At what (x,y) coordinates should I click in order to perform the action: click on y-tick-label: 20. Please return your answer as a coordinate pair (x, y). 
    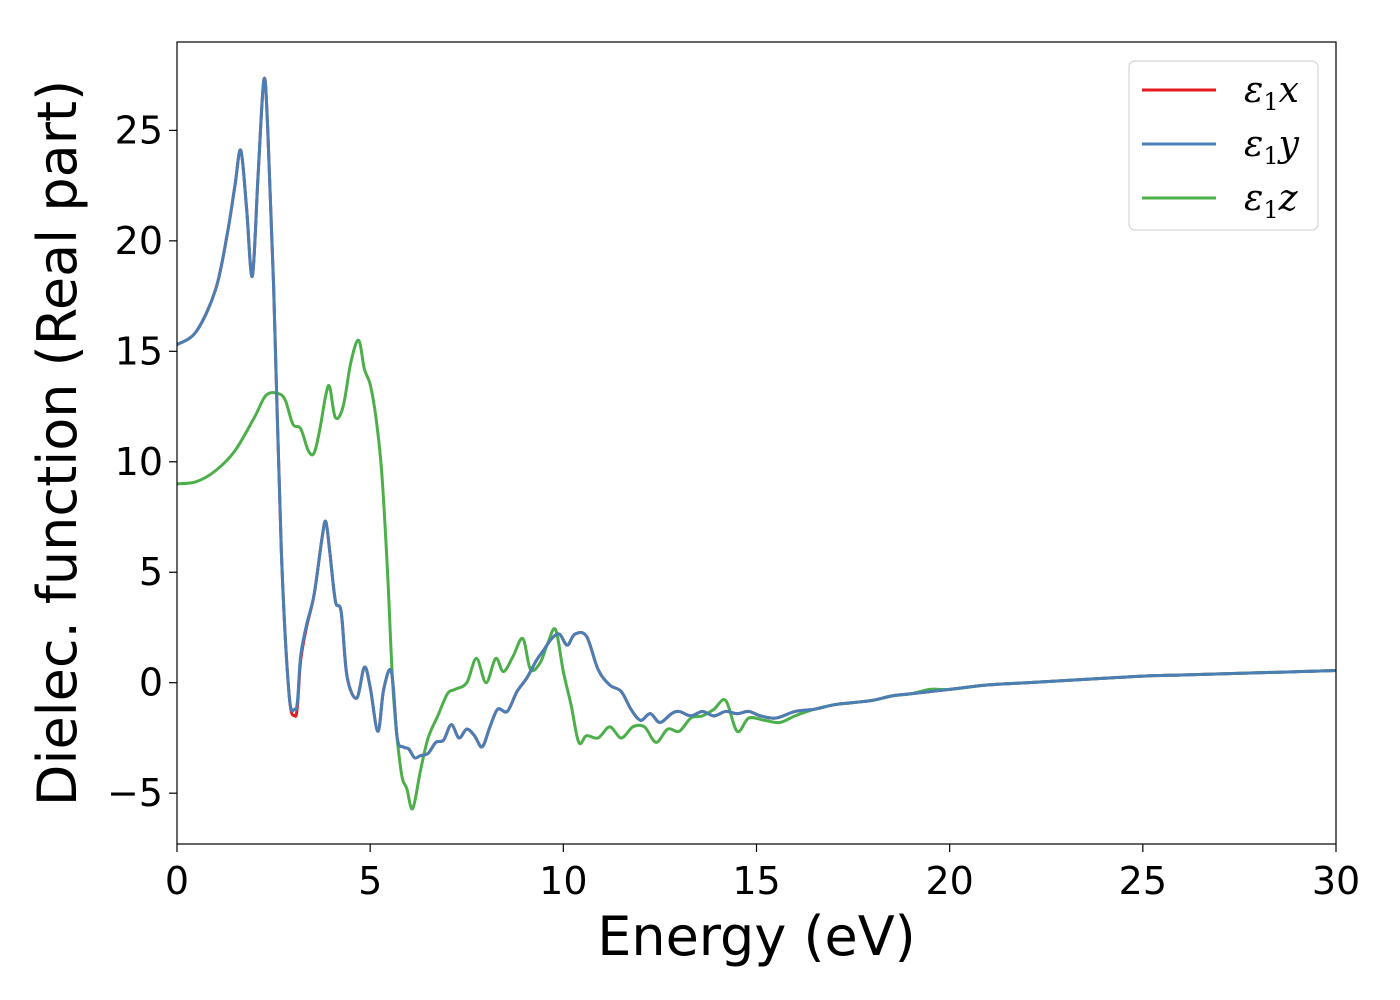
    Looking at the image, I should click on (139, 241).